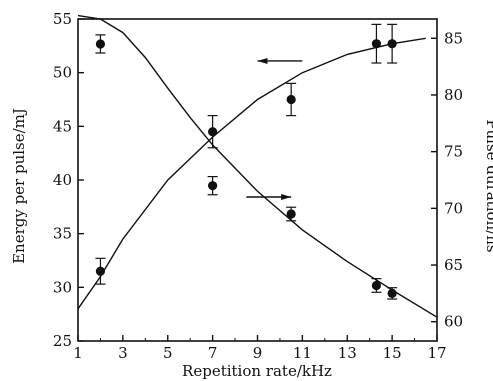 The image size is (493, 381). What do you see at coordinates (447, 180) in the screenshot?
I see `y-right-ticks: 60 65 70 75 80 85` at bounding box center [447, 180].